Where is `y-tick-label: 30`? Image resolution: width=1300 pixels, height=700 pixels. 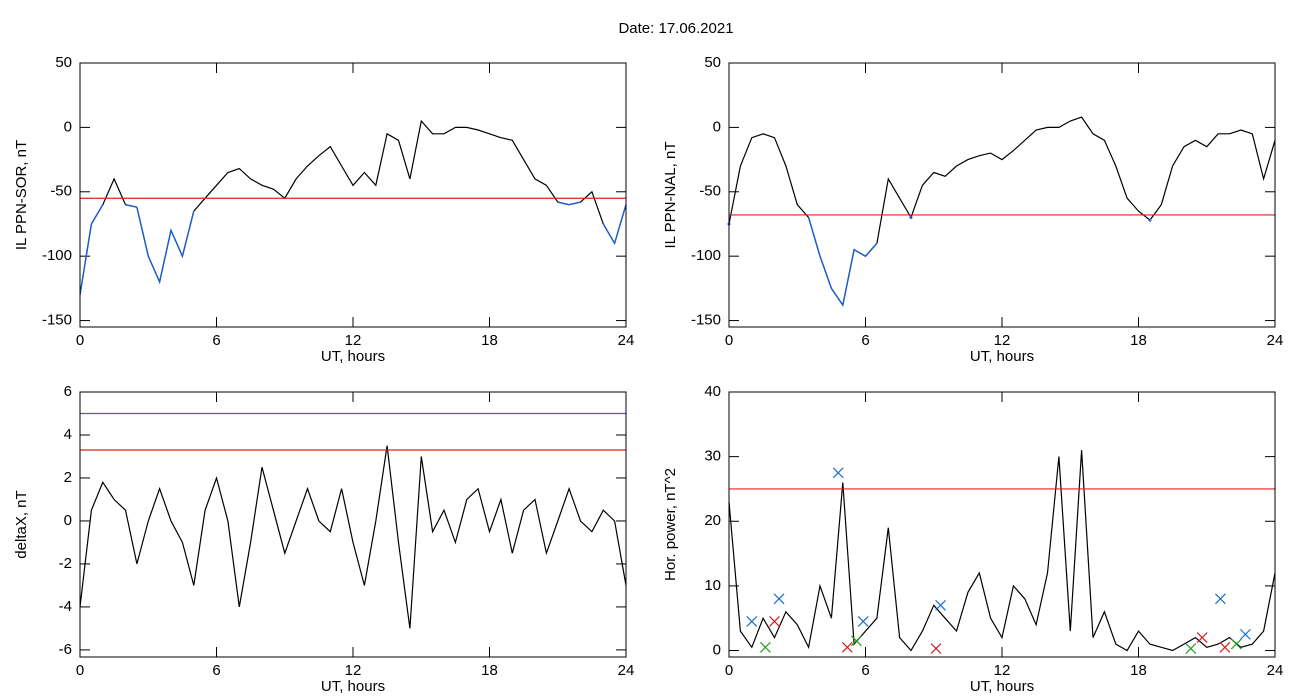
y-tick-label: 30 is located at coordinates (712, 456).